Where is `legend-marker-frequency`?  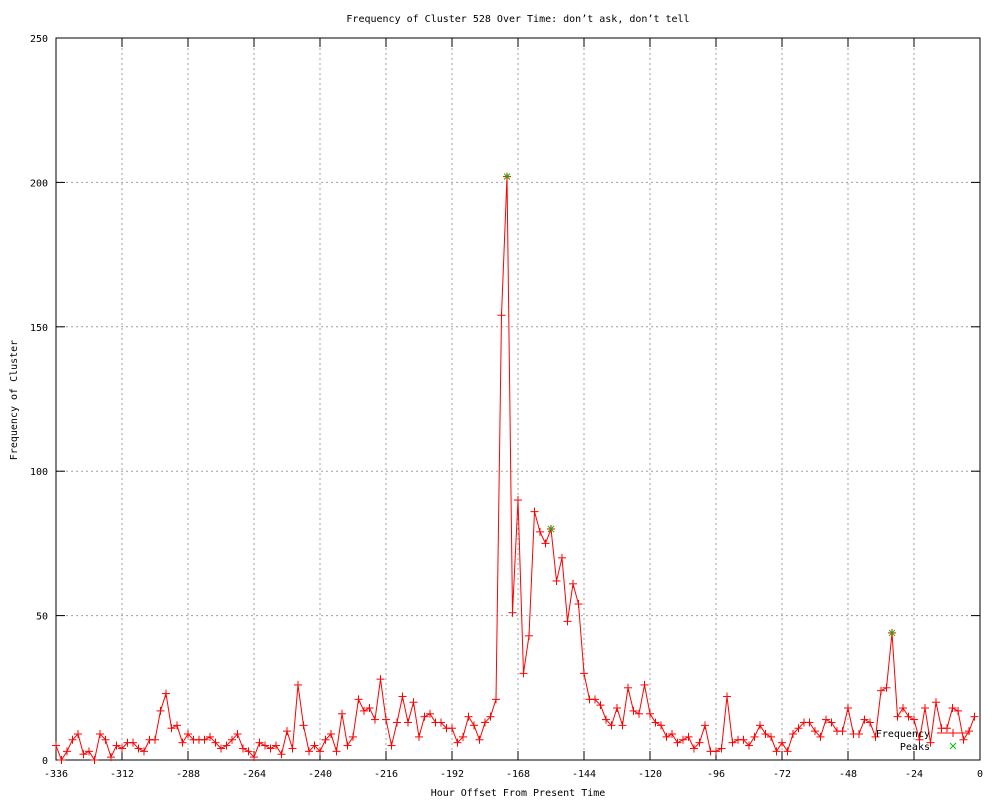 legend-marker-frequency is located at coordinates (953, 733).